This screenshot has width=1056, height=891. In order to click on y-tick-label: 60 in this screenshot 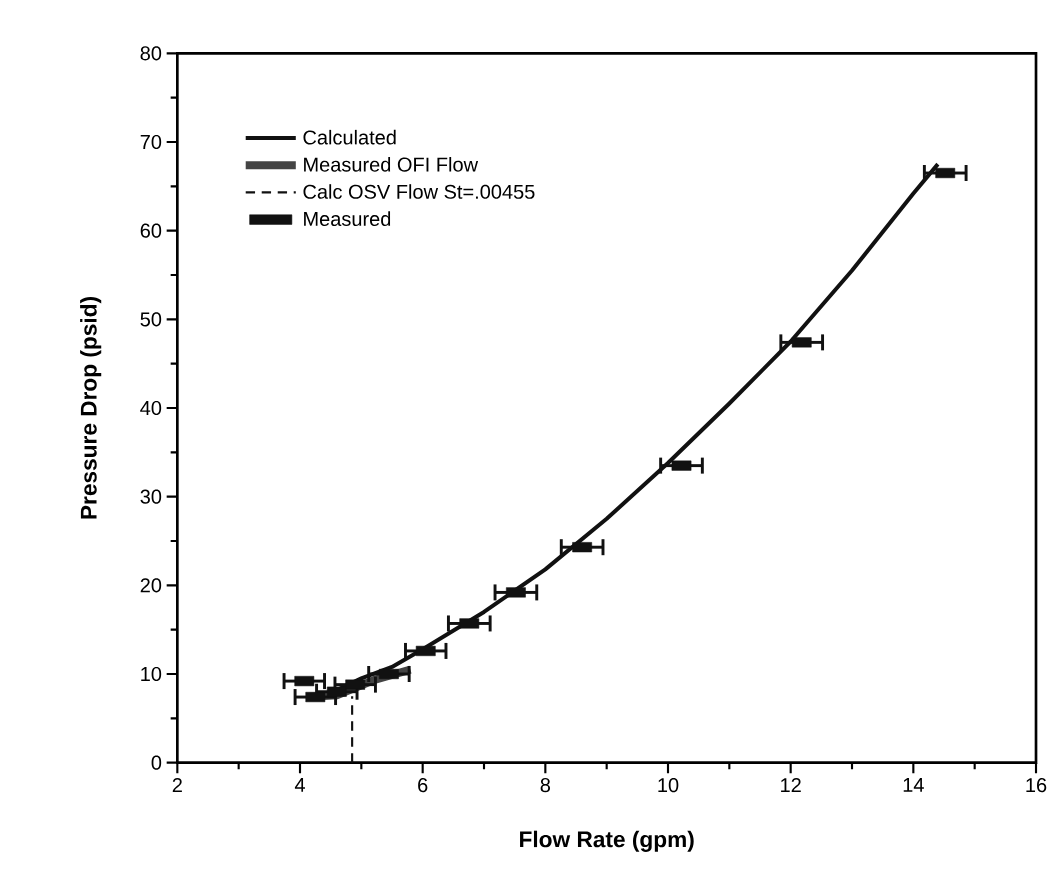, I will do `click(151, 230)`.